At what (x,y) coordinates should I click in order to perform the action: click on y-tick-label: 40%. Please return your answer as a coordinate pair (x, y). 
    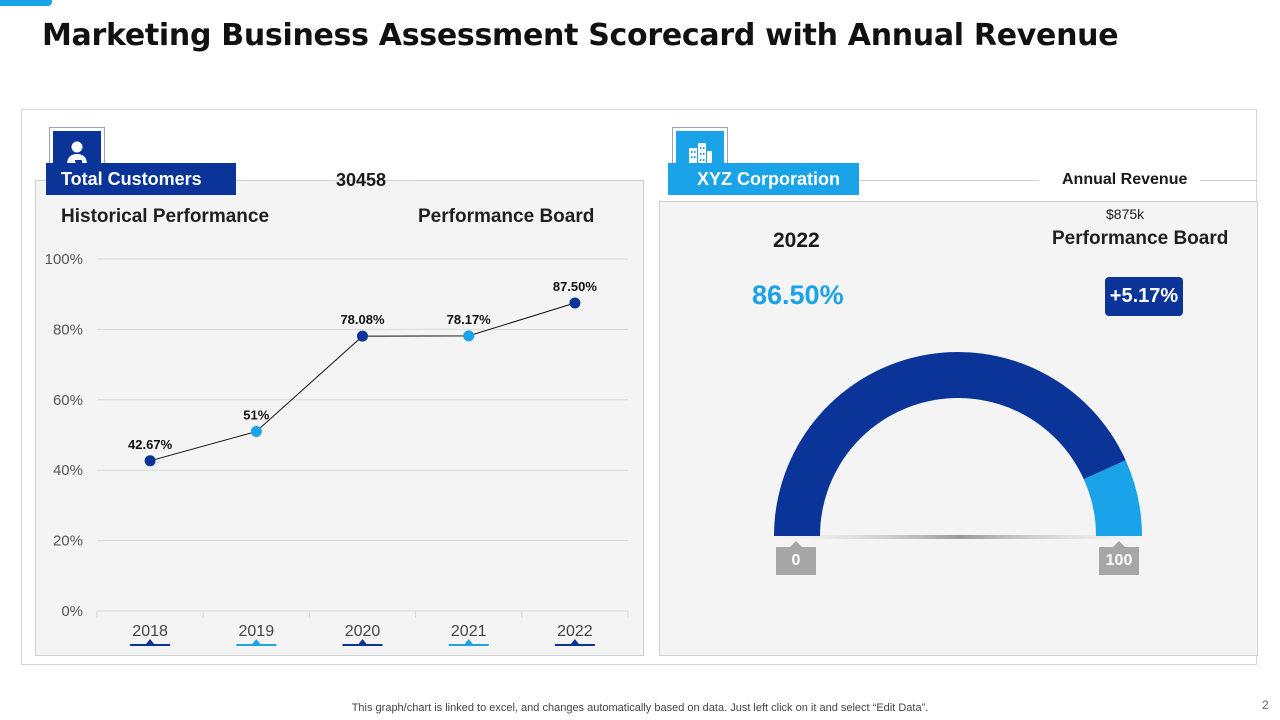
    Looking at the image, I should click on (68, 470).